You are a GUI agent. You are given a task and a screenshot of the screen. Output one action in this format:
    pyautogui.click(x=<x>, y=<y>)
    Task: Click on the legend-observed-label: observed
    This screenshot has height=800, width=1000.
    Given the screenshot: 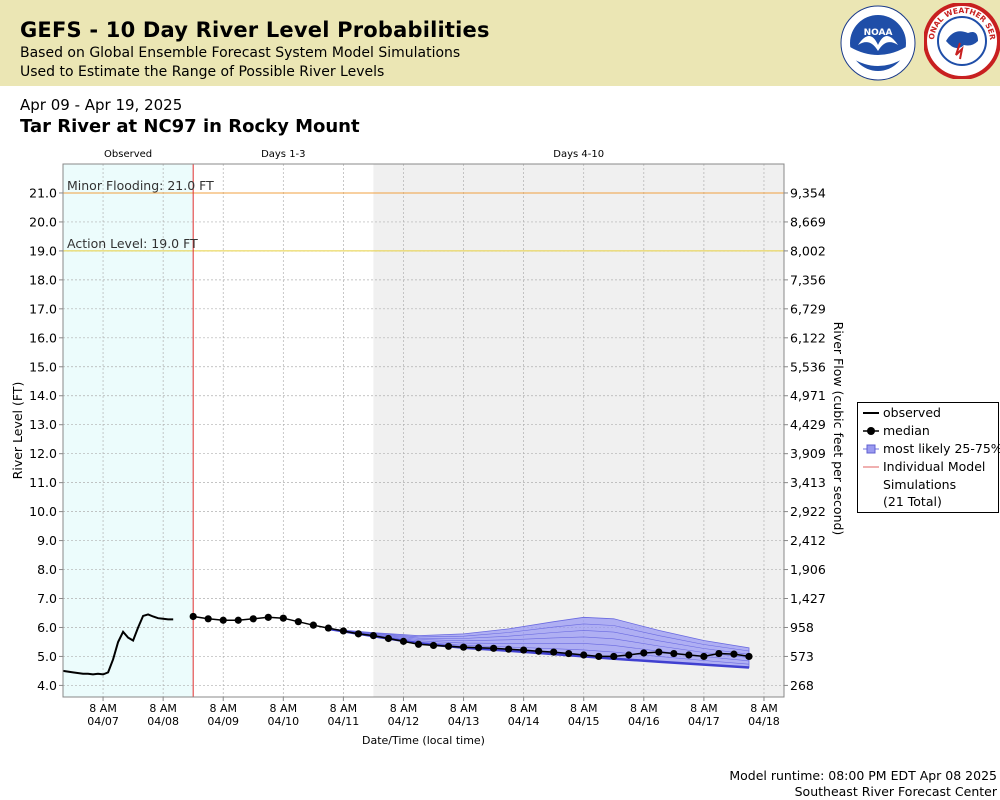 What is the action you would take?
    pyautogui.click(x=912, y=412)
    